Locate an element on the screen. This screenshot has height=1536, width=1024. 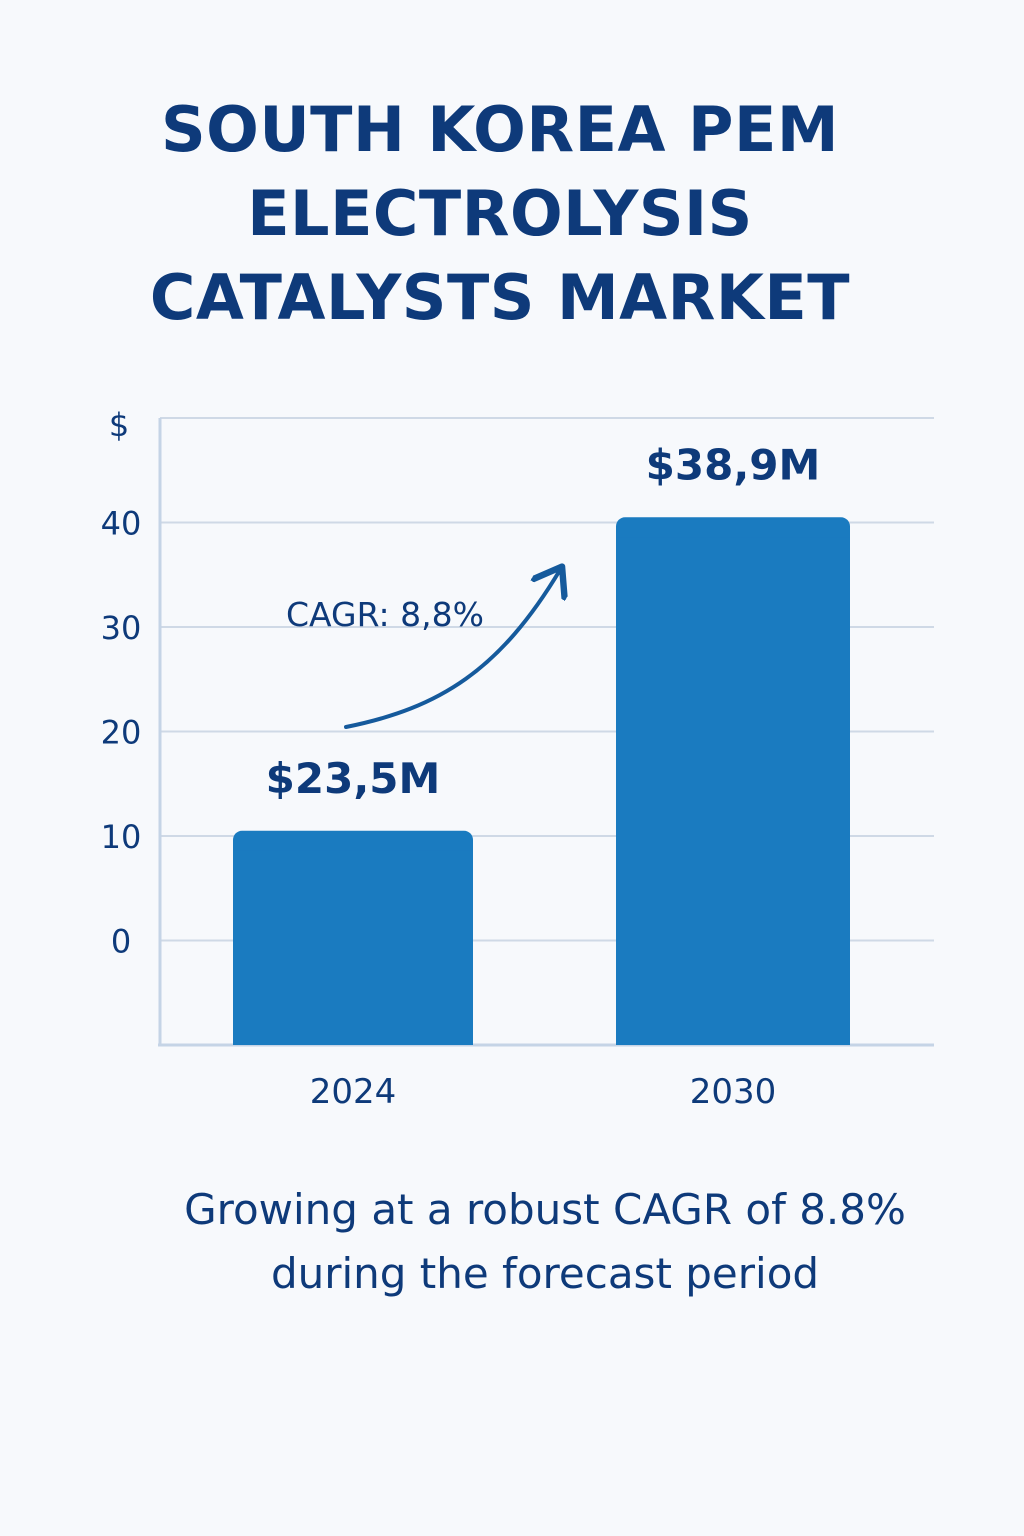
value-label: $23,5M is located at coordinates (353, 778).